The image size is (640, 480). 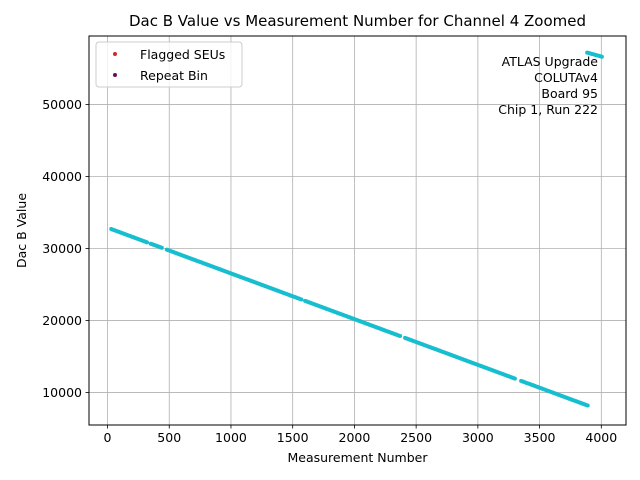 I want to click on annotation-line: Chip 1, Run 222, so click(x=548, y=109).